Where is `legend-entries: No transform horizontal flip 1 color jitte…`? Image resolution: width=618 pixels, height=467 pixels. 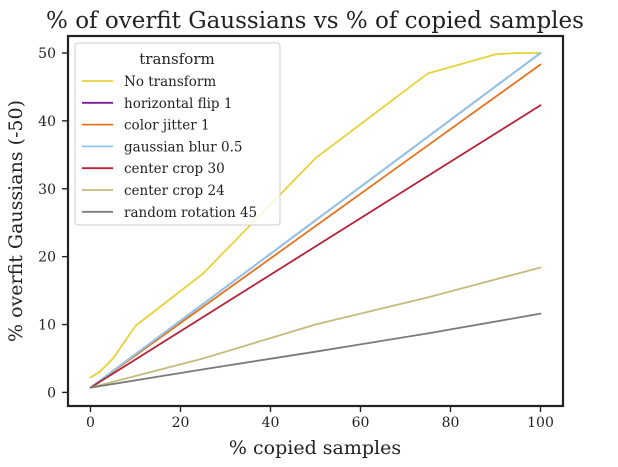 legend-entries: No transform horizontal flip 1 color jitte… is located at coordinates (169, 147).